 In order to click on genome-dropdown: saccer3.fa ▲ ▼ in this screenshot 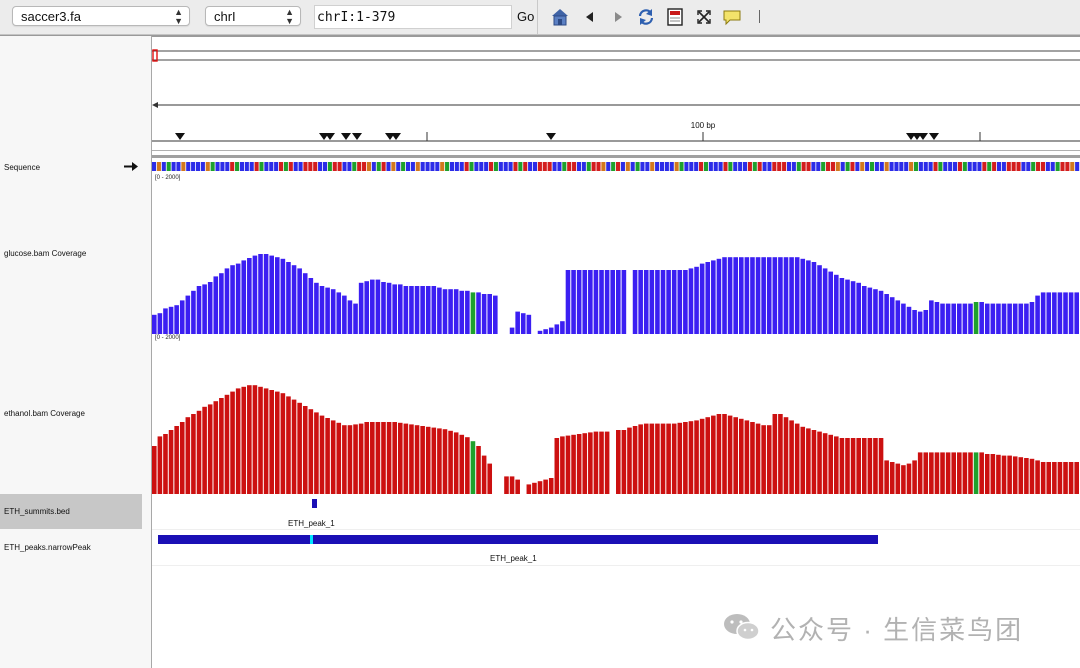, I will do `click(101, 16)`.